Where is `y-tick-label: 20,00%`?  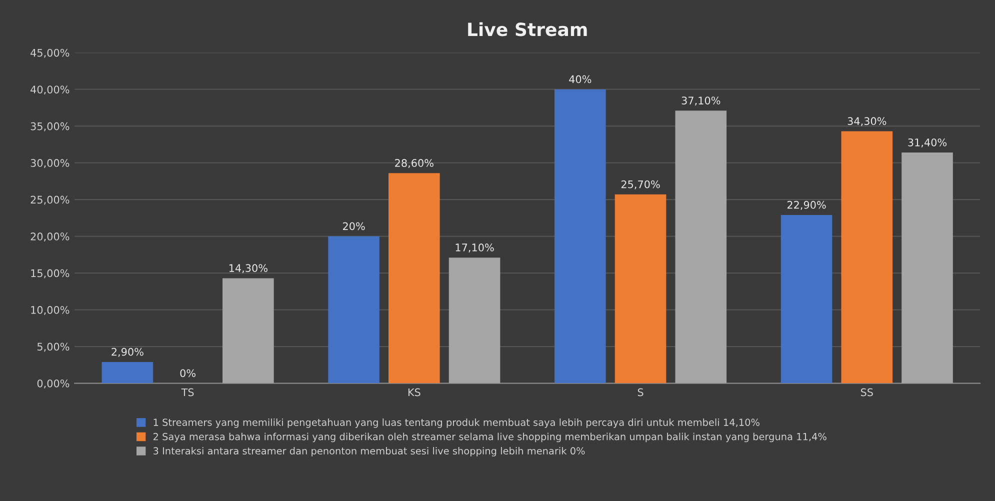 y-tick-label: 20,00% is located at coordinates (50, 237).